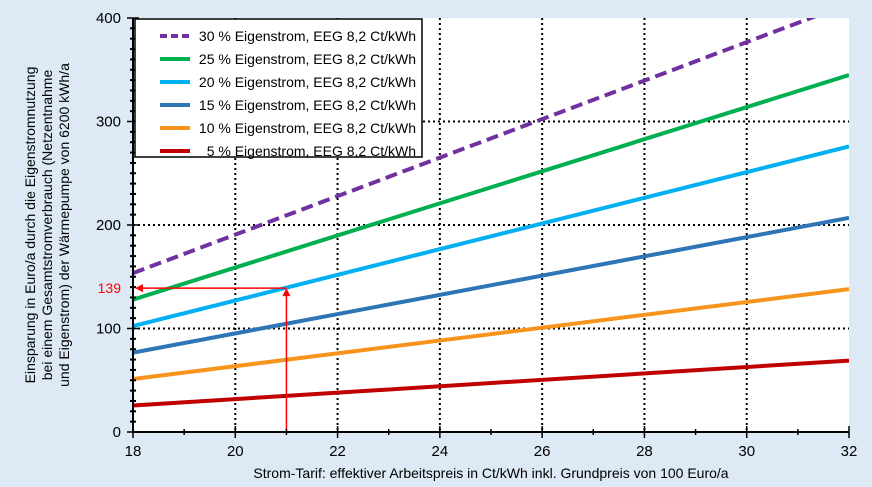 This screenshot has width=872, height=487. I want to click on legend-label: 5 % Eigenstrom, EEG 8,2 Ct/kWh, so click(311, 151).